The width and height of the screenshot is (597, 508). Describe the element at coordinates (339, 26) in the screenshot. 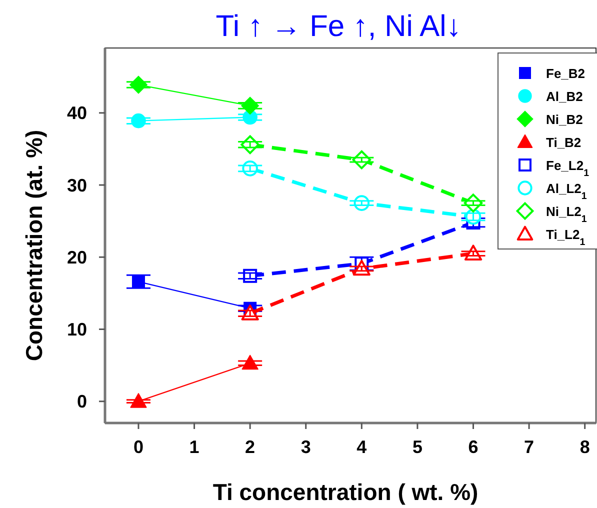

I see `chart-title: Ti ↑ → Fe ↑, Ni Al↓` at that location.